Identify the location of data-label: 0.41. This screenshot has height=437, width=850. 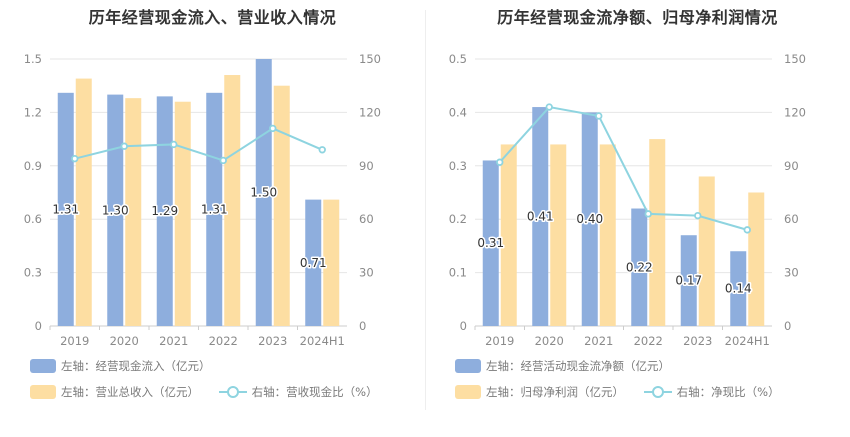
(540, 217).